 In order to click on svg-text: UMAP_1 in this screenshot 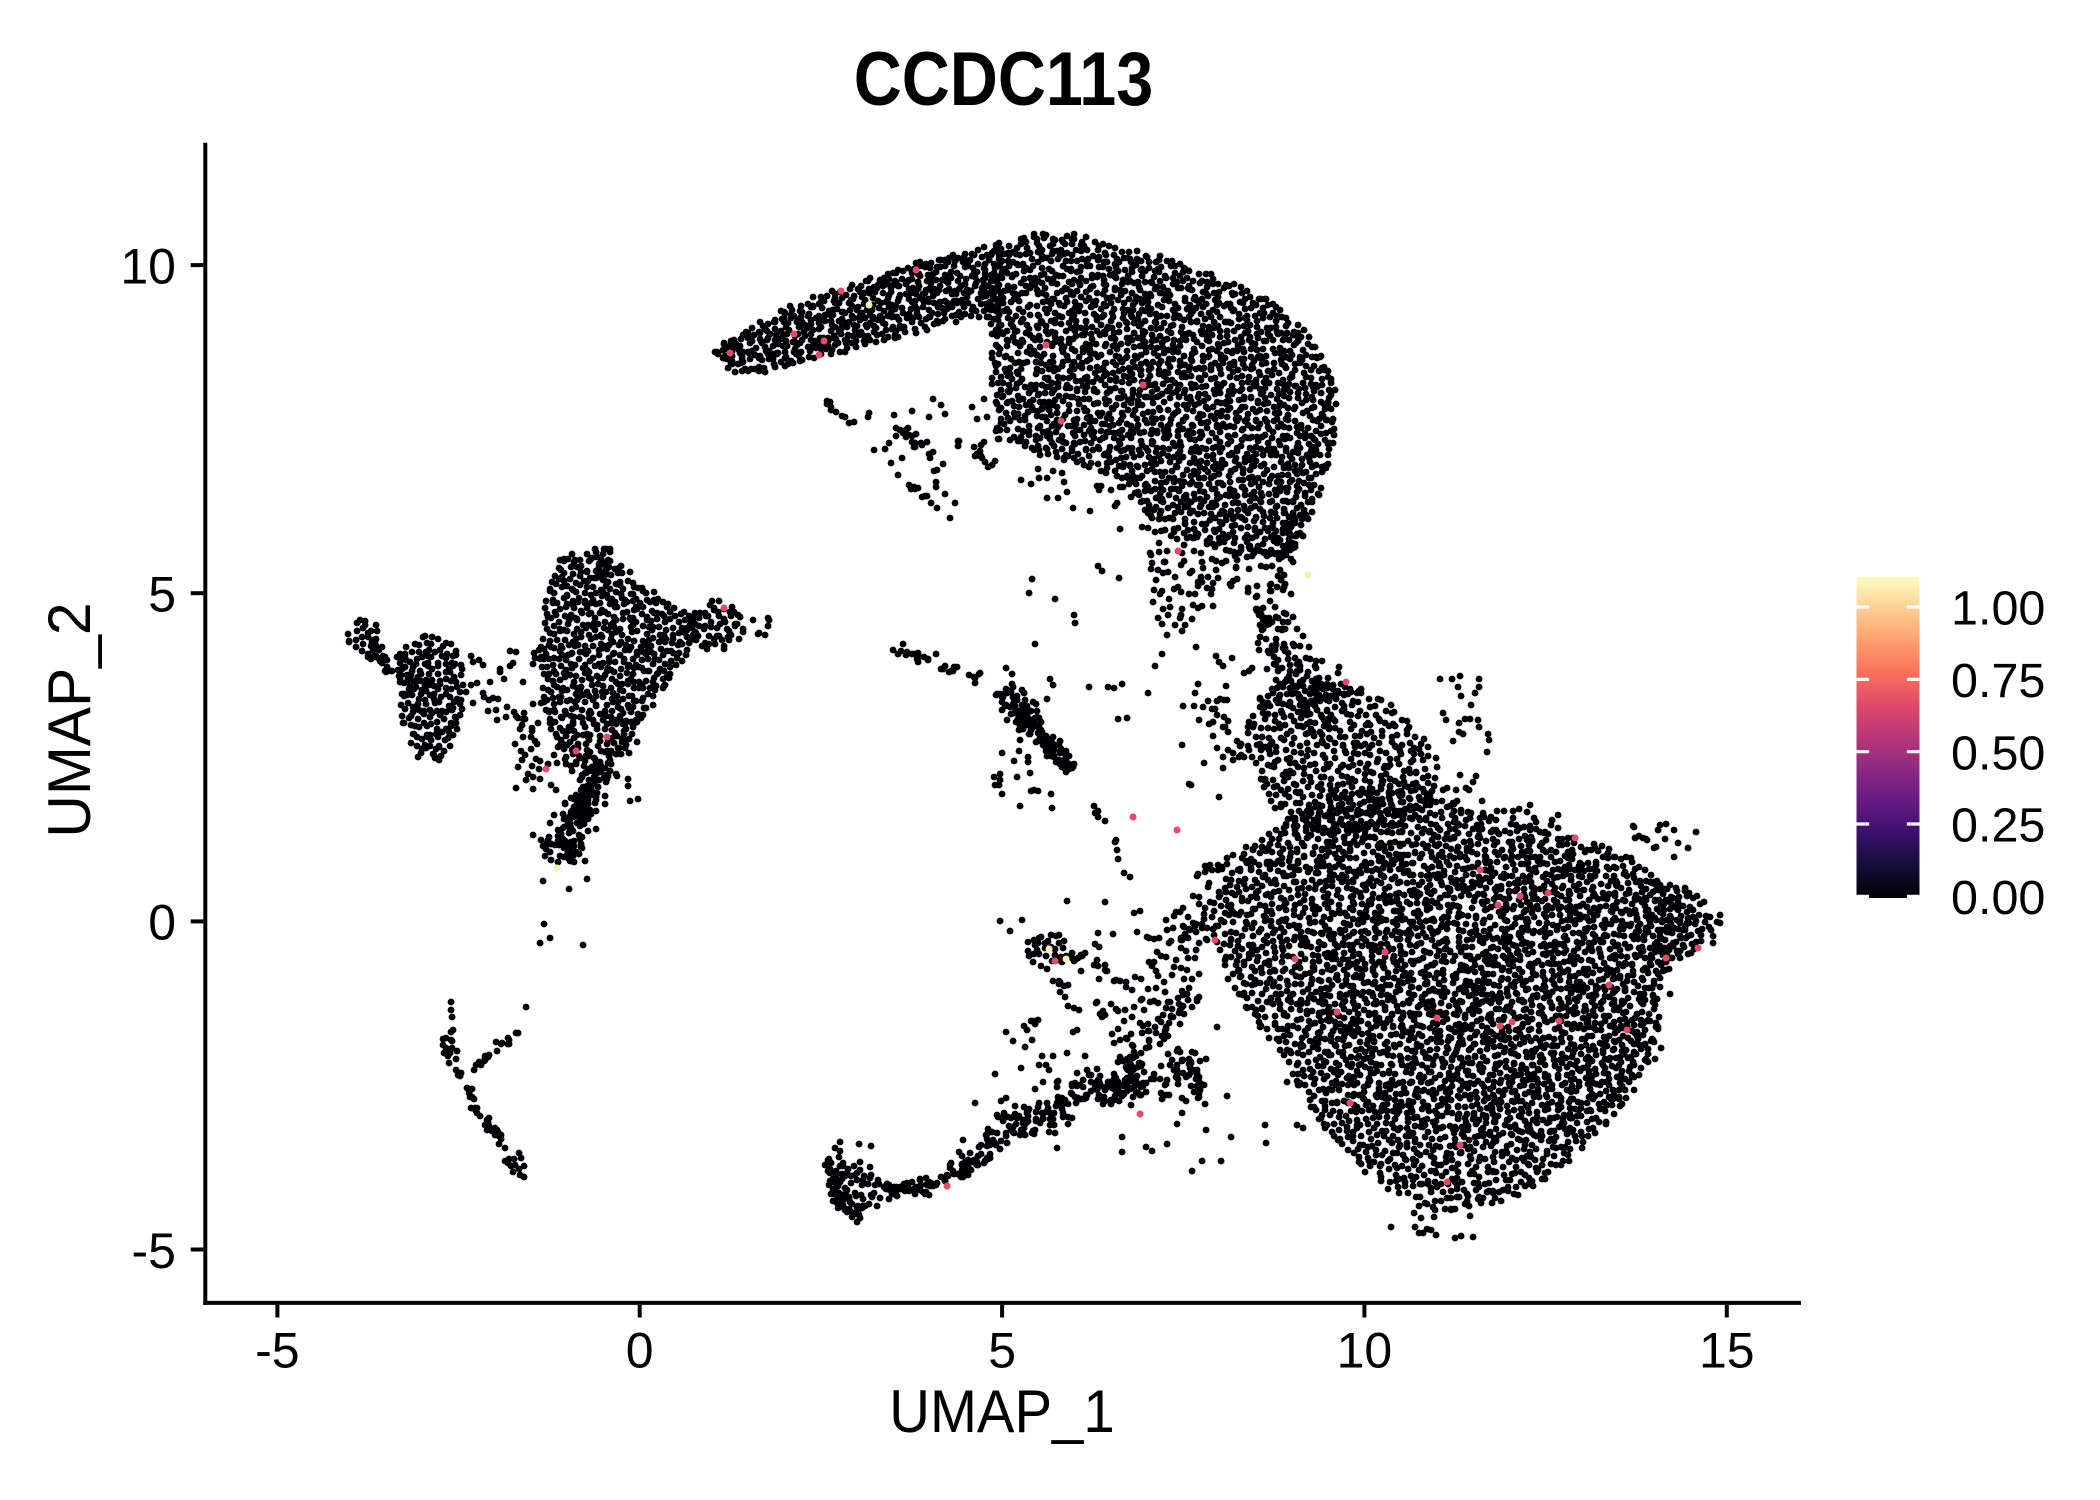, I will do `click(1001, 1411)`.